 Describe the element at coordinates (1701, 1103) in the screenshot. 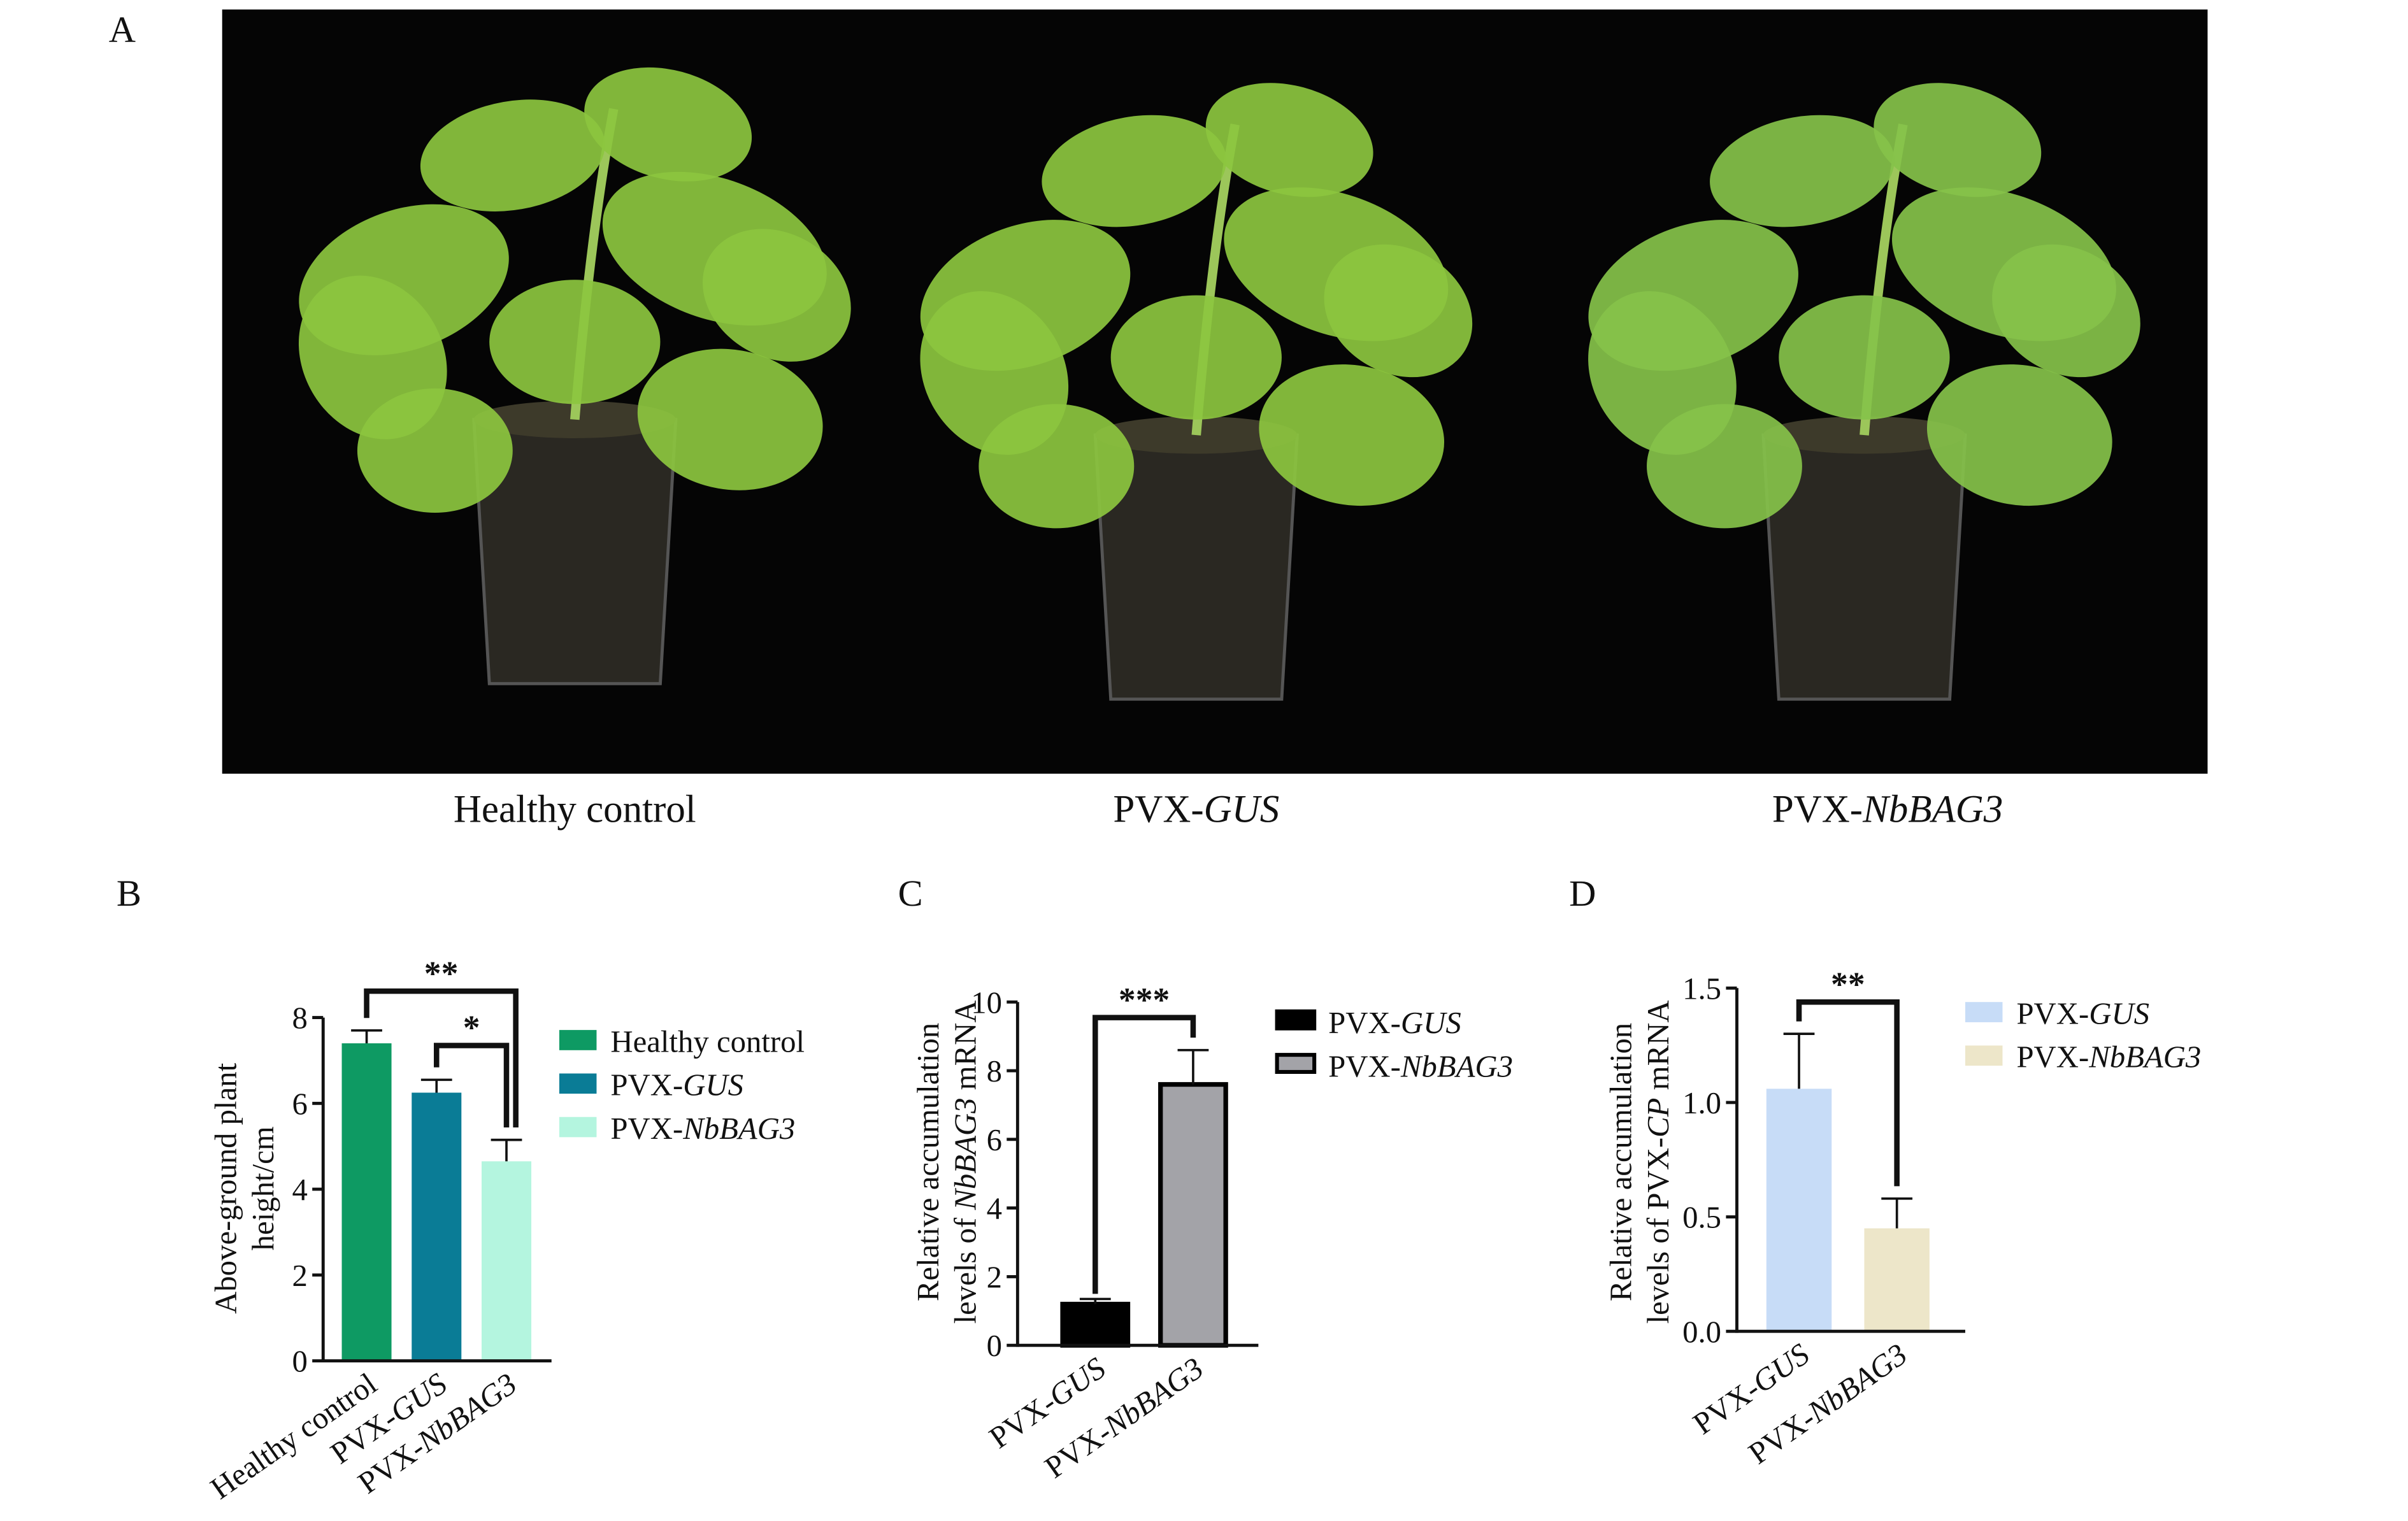

I see `y-tick-label: 1.0` at that location.